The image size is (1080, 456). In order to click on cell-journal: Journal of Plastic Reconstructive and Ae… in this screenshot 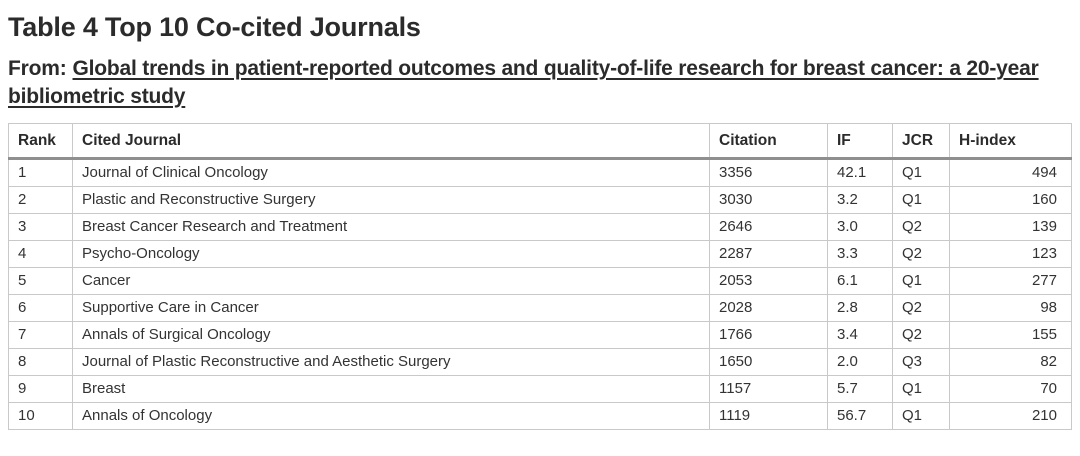, I will do `click(391, 362)`.